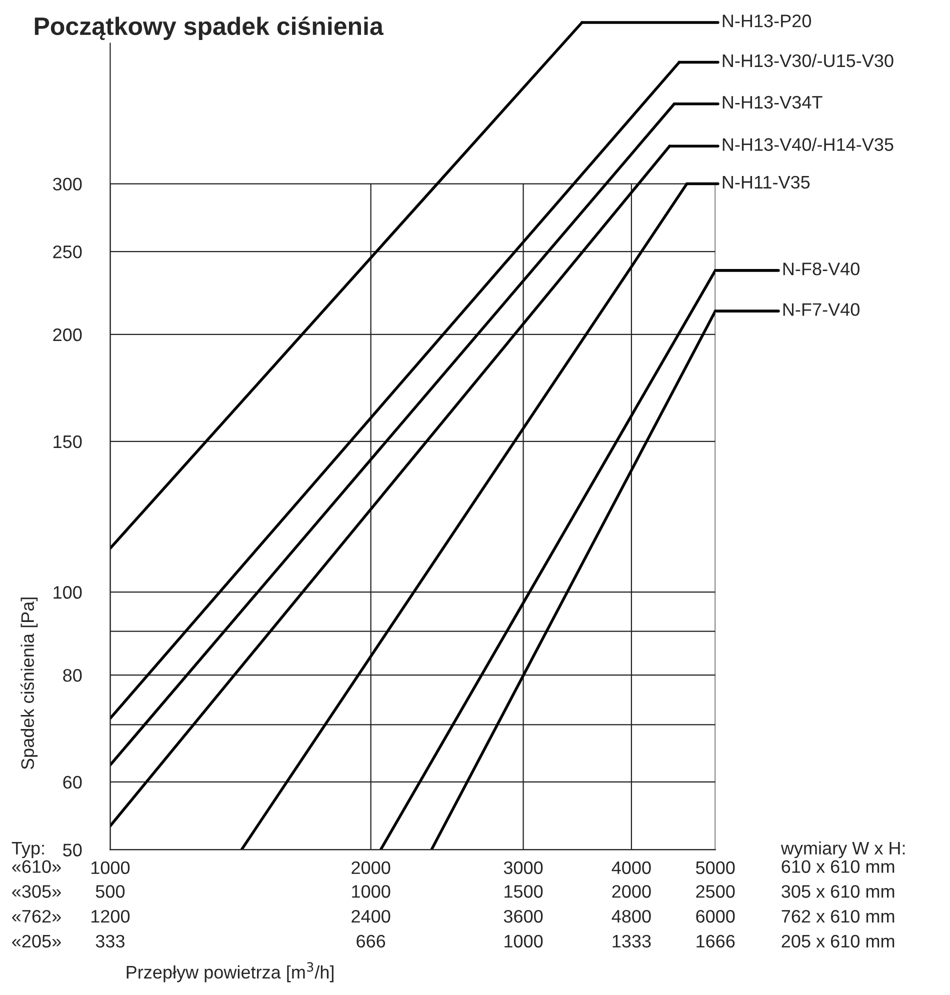  Describe the element at coordinates (715, 916) in the screenshot. I see `text: 6000` at that location.